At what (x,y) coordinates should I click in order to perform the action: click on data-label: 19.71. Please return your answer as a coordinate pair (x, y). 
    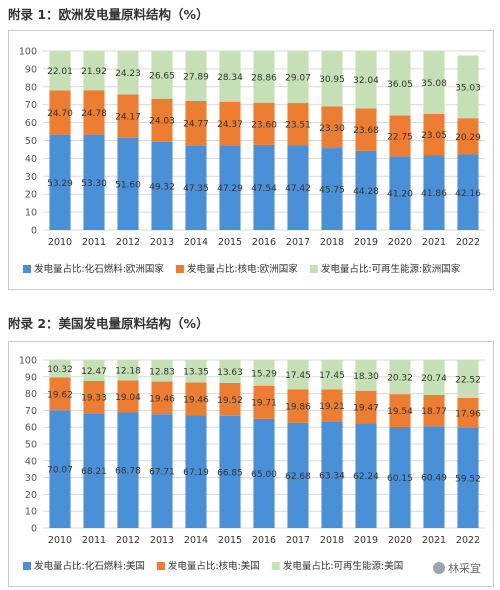
    Looking at the image, I should click on (264, 404).